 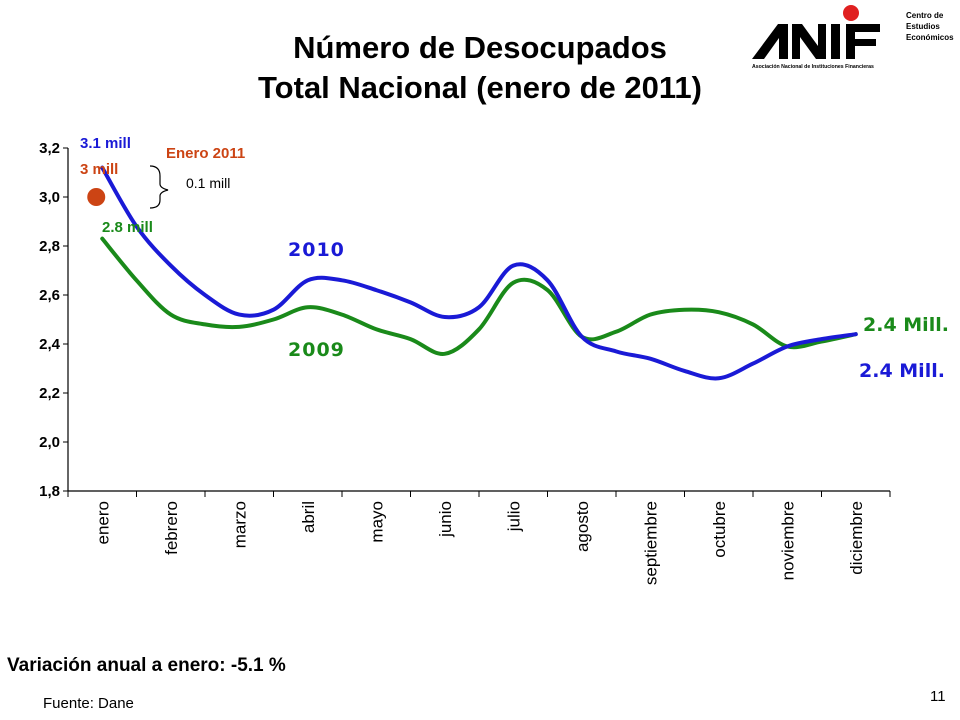 I want to click on logo-letter-n-icon, so click(x=809, y=41).